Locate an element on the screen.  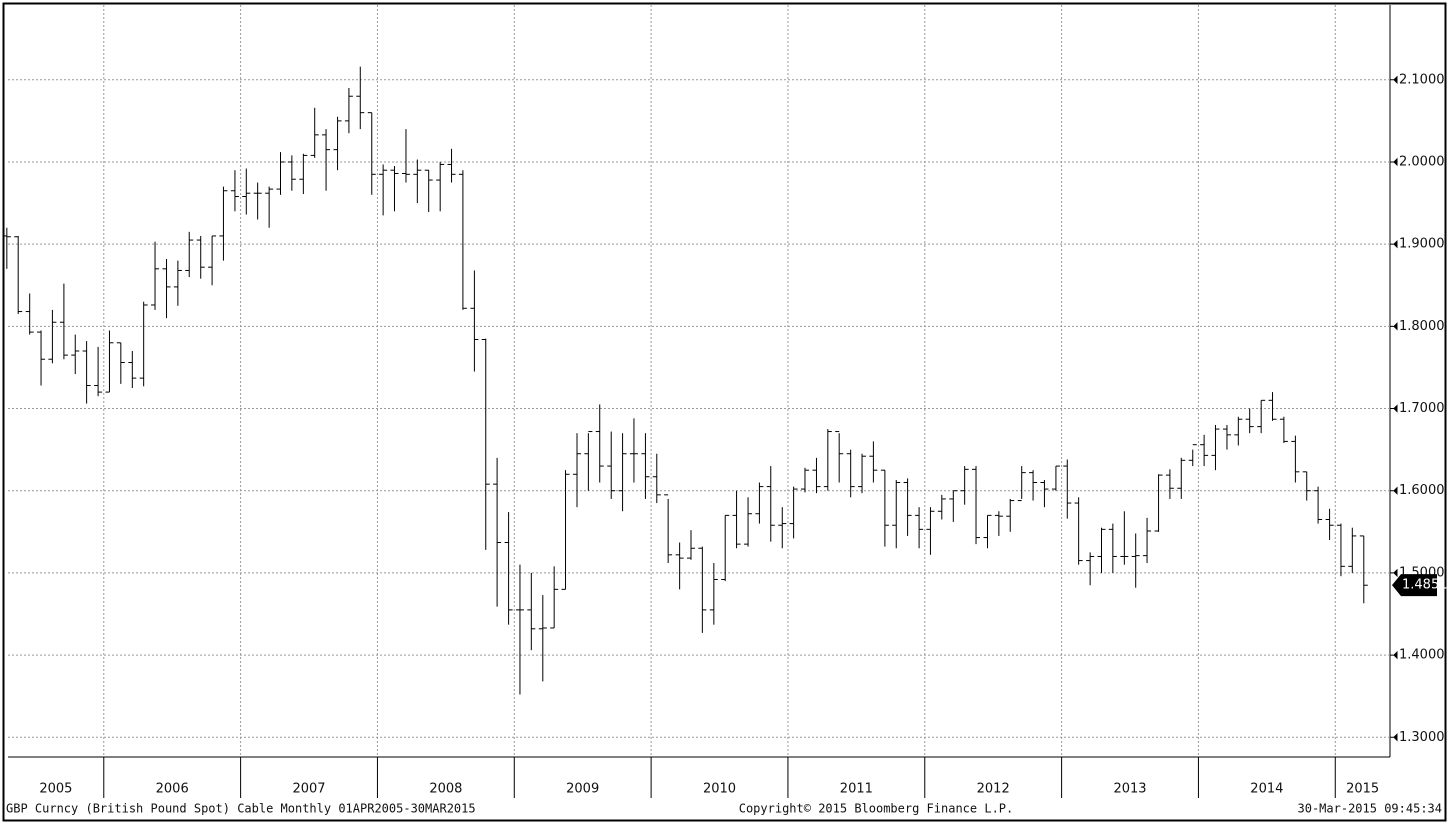
last-price-label: 1.4851 is located at coordinates (1425, 585).